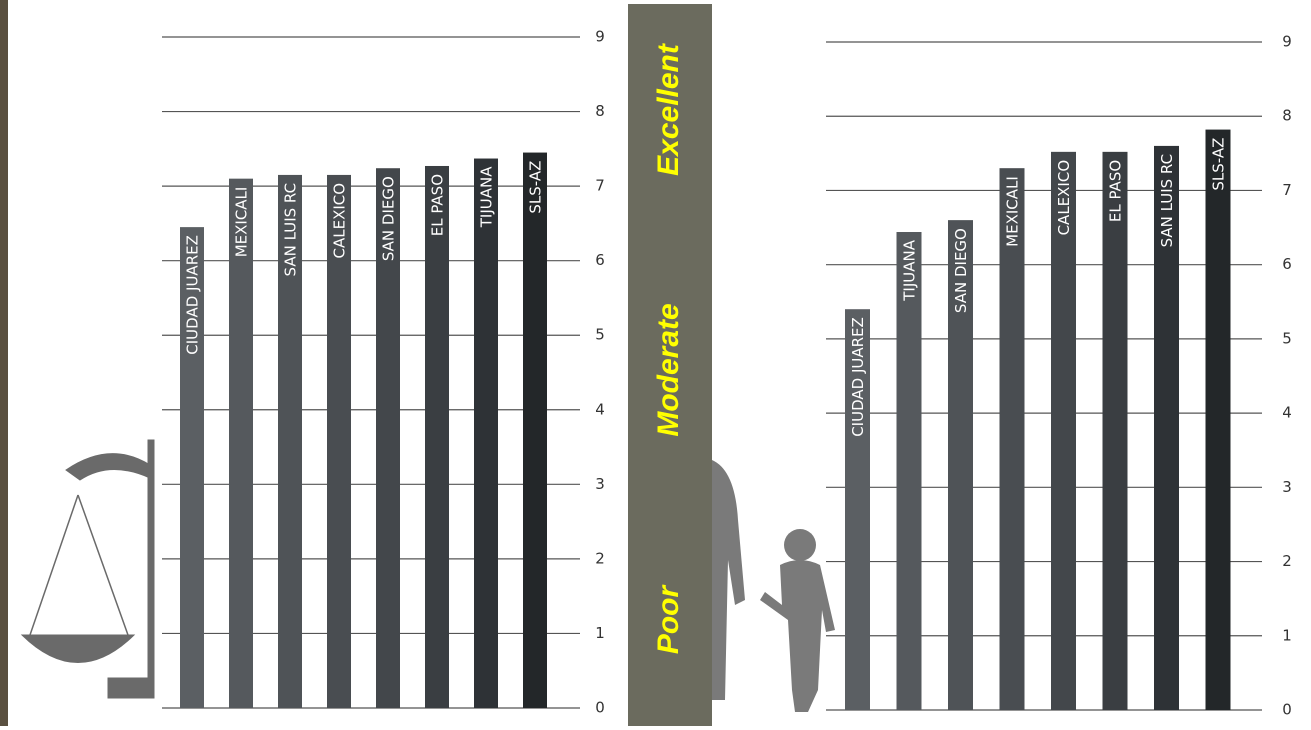  What do you see at coordinates (4, 363) in the screenshot?
I see `photo-edge` at bounding box center [4, 363].